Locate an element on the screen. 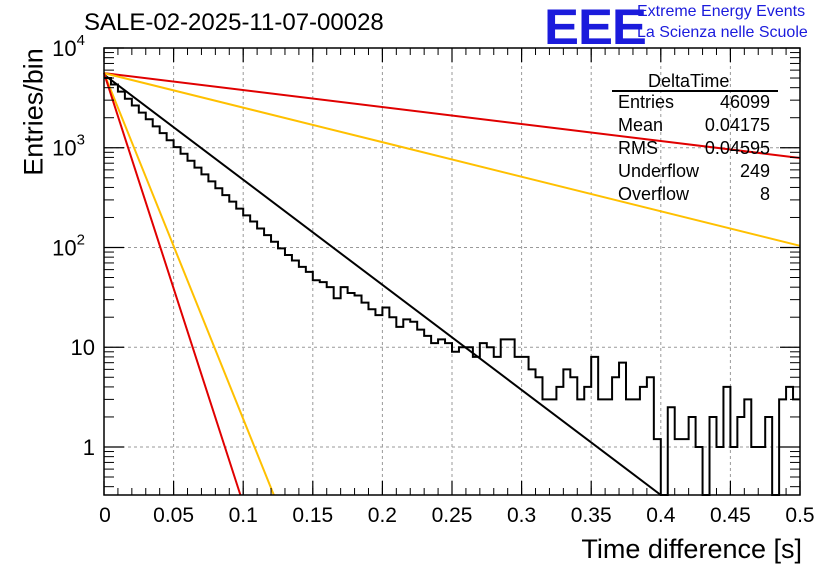 The image size is (836, 572). stats-divider is located at coordinates (695, 91).